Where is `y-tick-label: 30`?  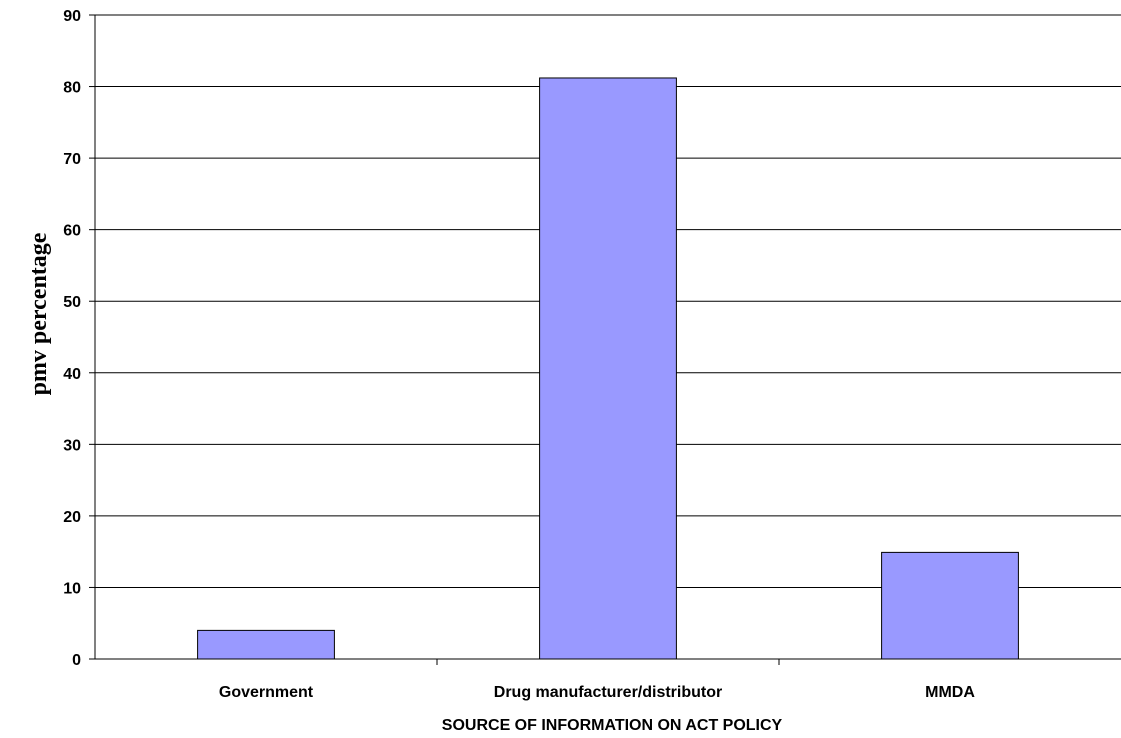 y-tick-label: 30 is located at coordinates (72, 445).